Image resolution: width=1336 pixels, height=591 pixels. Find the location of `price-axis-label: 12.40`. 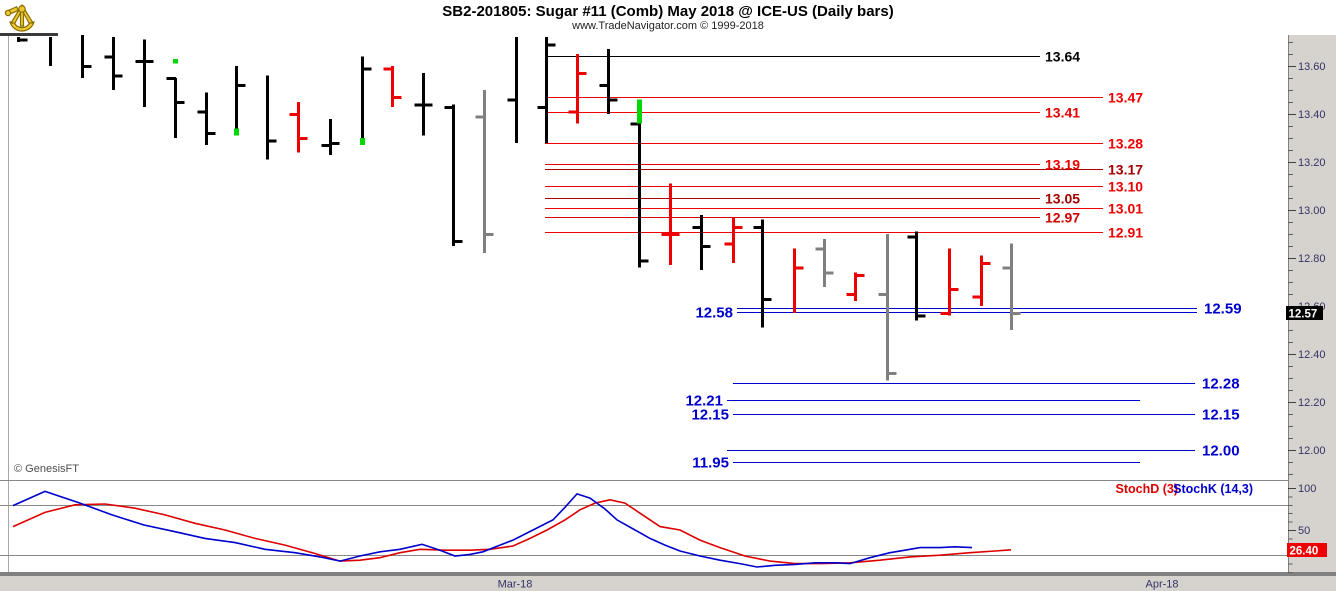

price-axis-label: 12.40 is located at coordinates (1312, 355).